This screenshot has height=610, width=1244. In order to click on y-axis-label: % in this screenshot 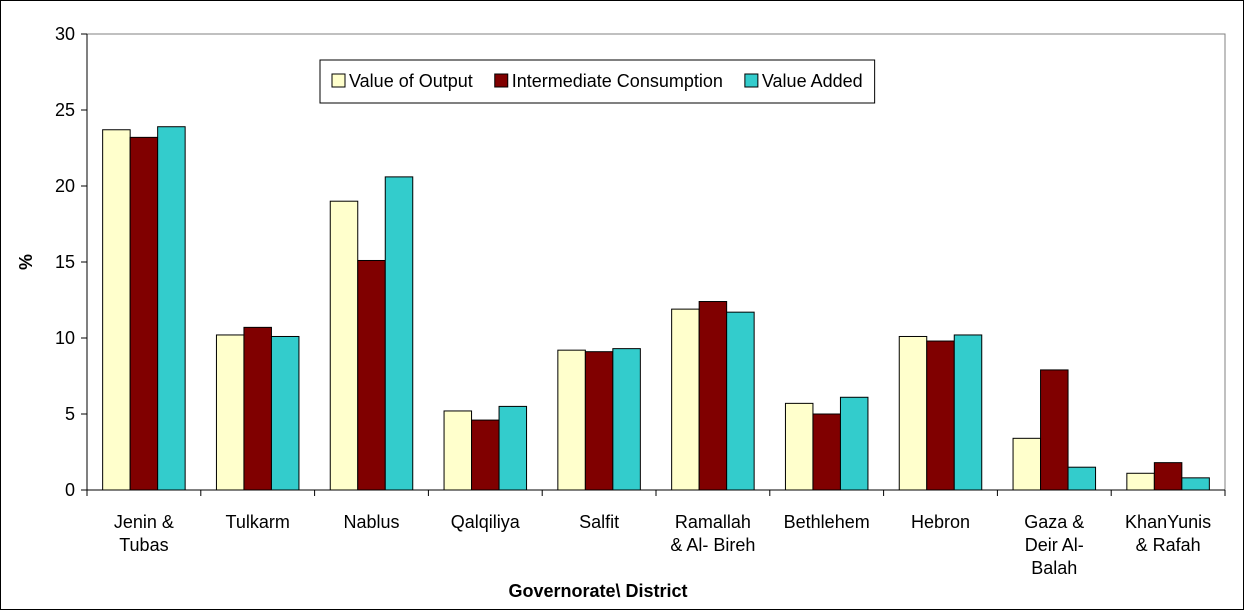, I will do `click(26, 262)`.